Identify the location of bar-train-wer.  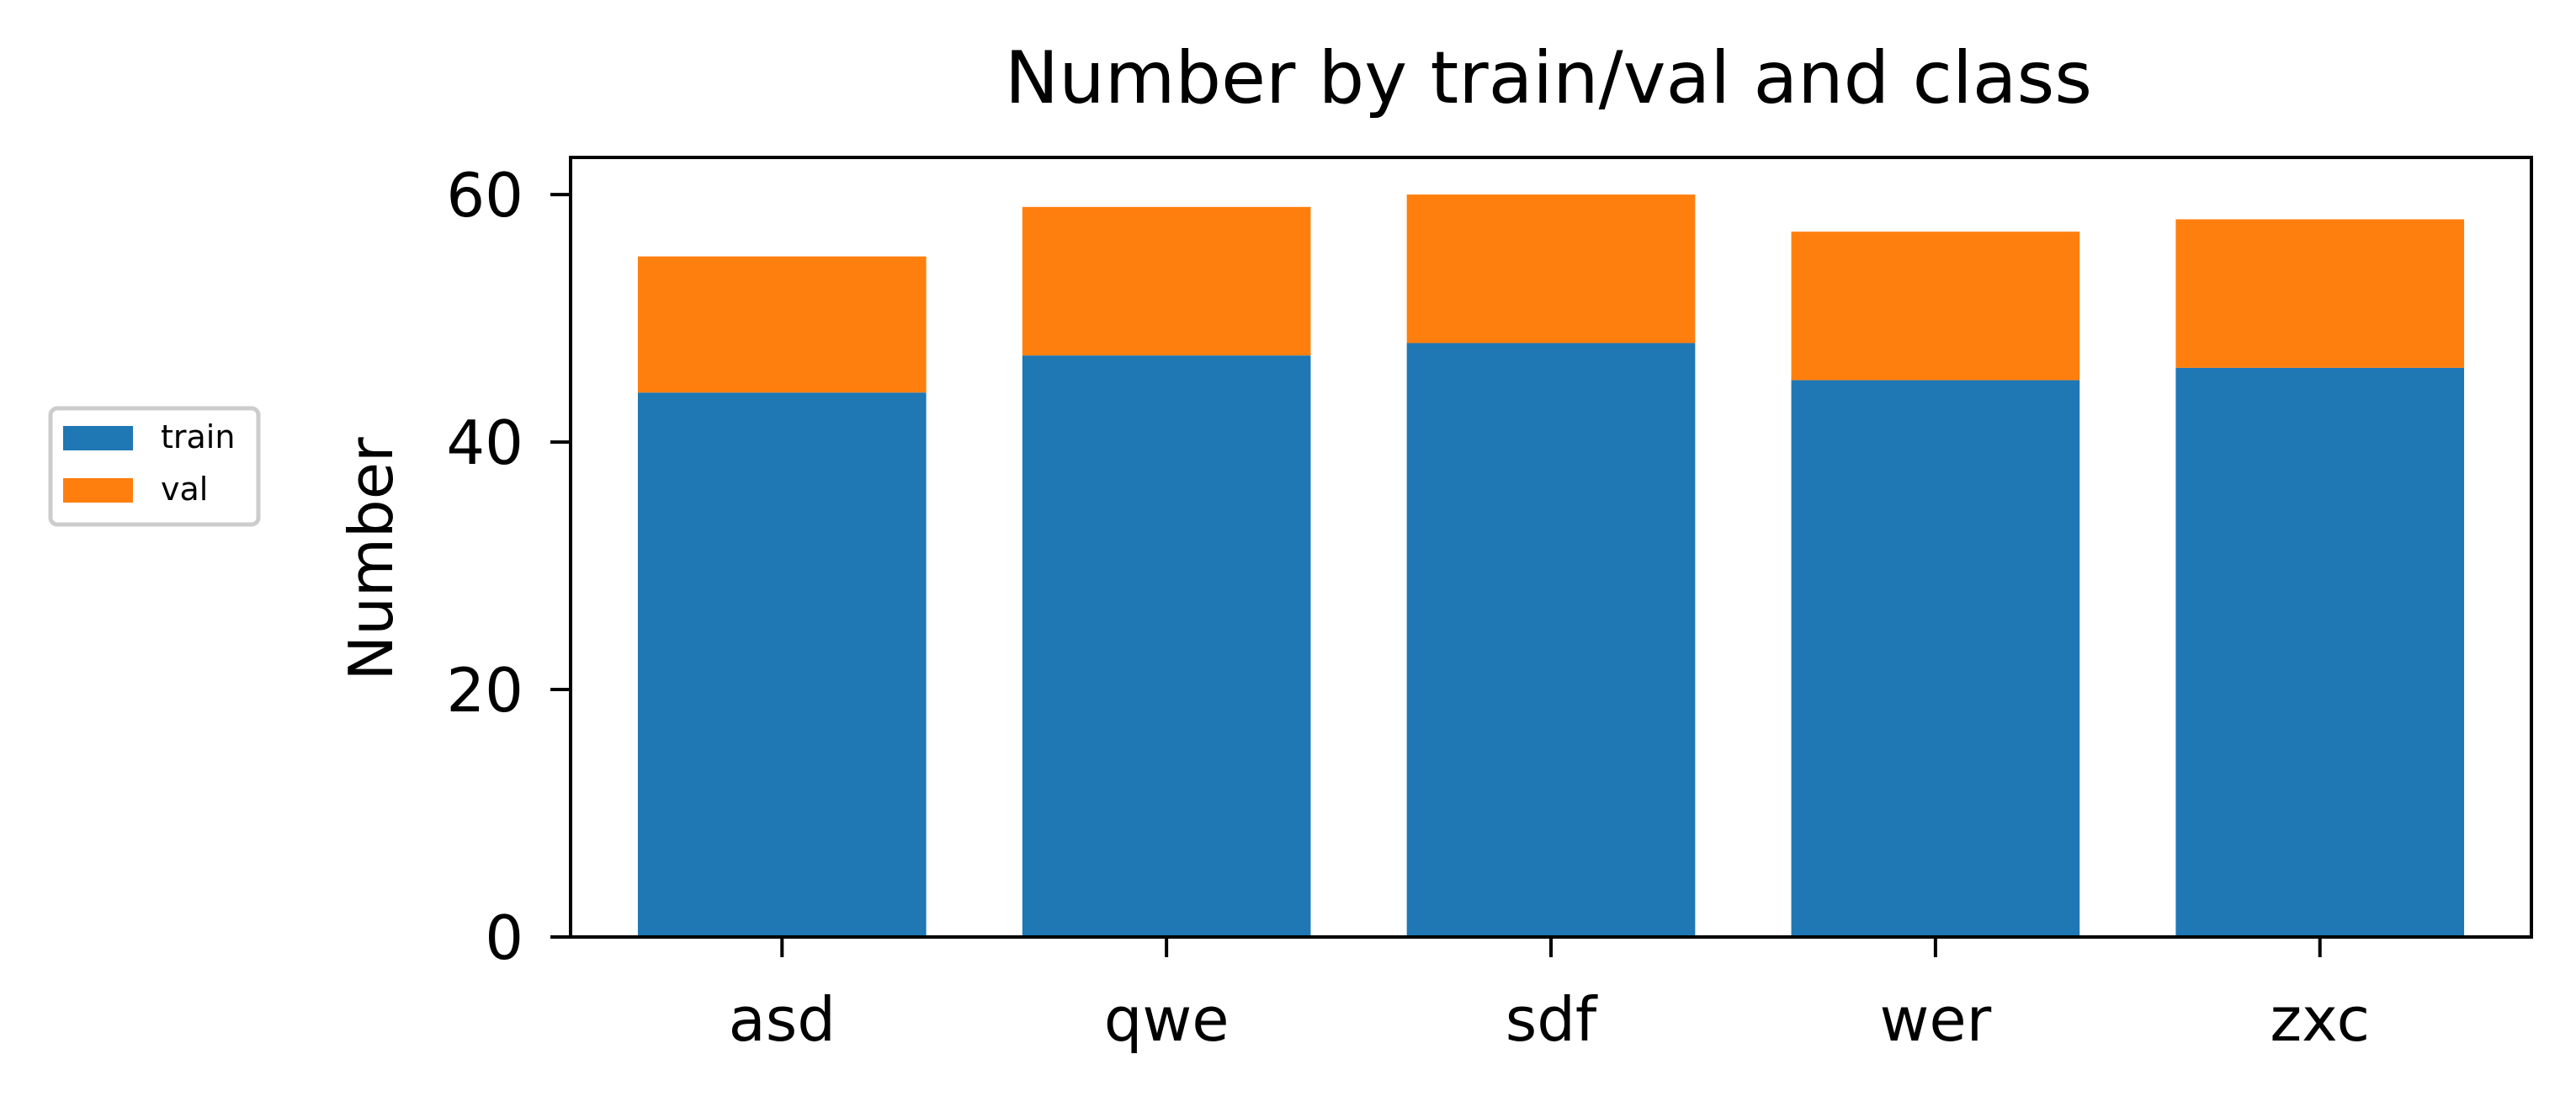
(1936, 659).